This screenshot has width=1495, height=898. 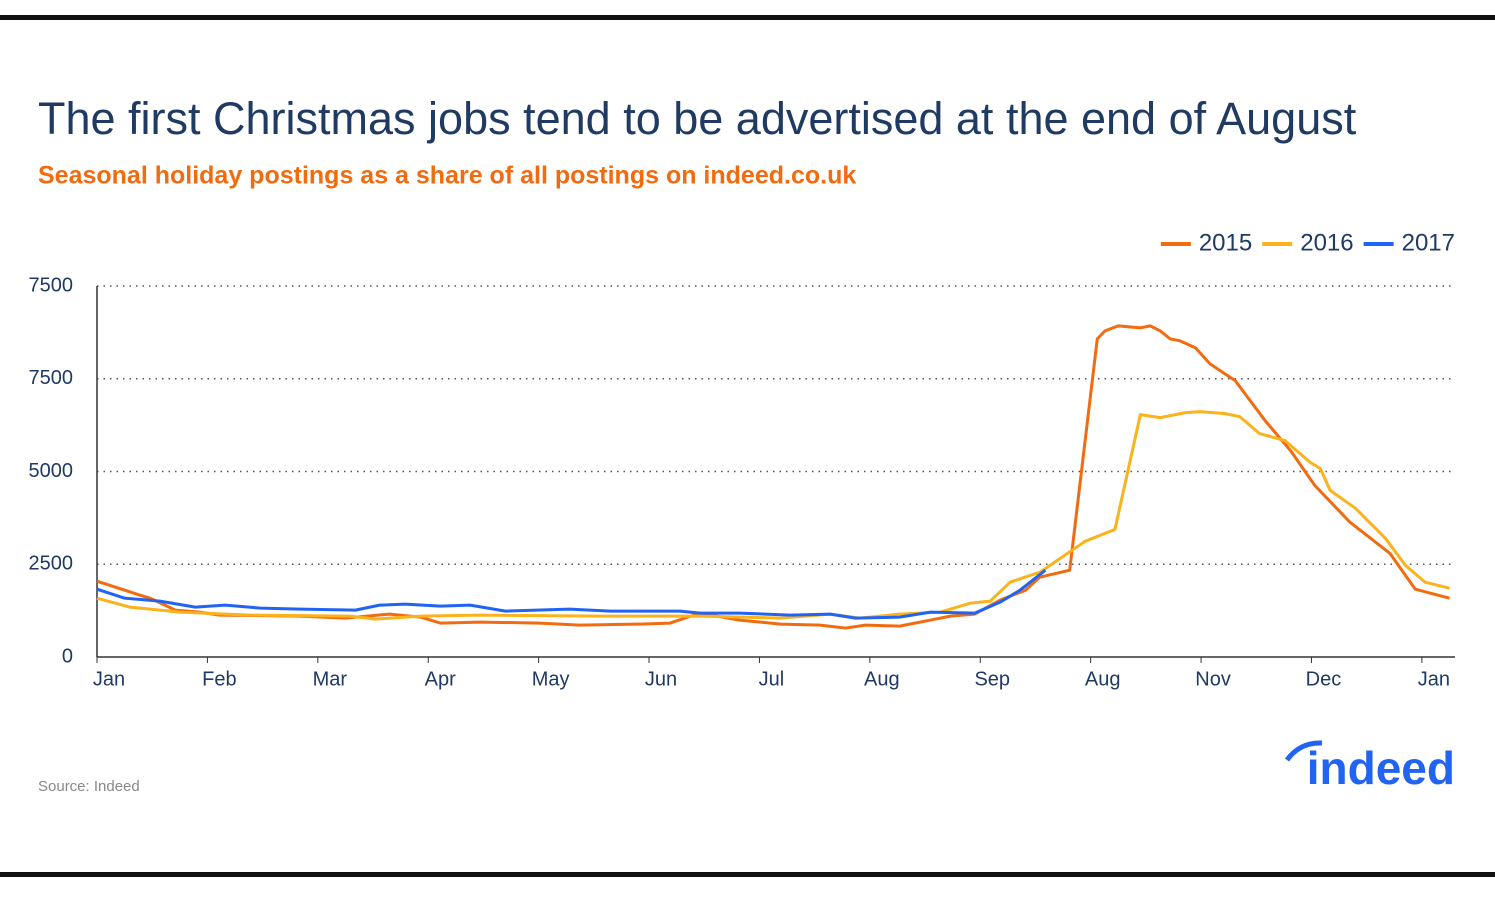 What do you see at coordinates (330, 679) in the screenshot?
I see `x-tick-label: Mar` at bounding box center [330, 679].